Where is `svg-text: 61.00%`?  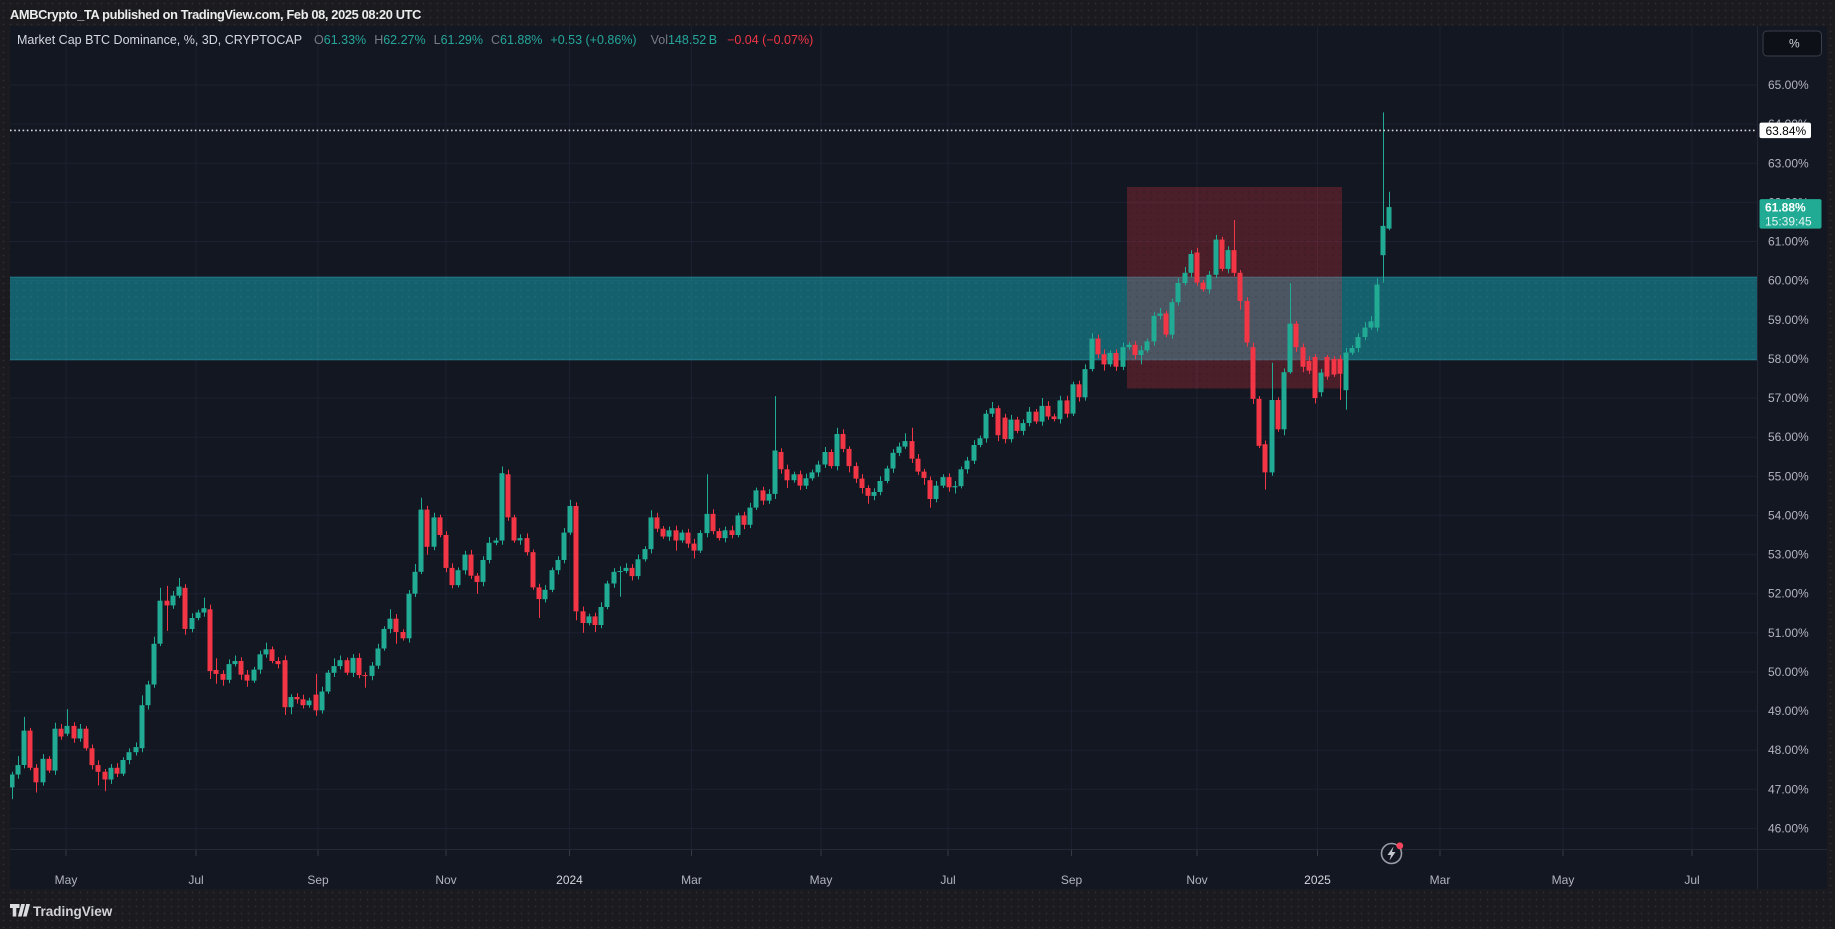 svg-text: 61.00% is located at coordinates (1788, 242).